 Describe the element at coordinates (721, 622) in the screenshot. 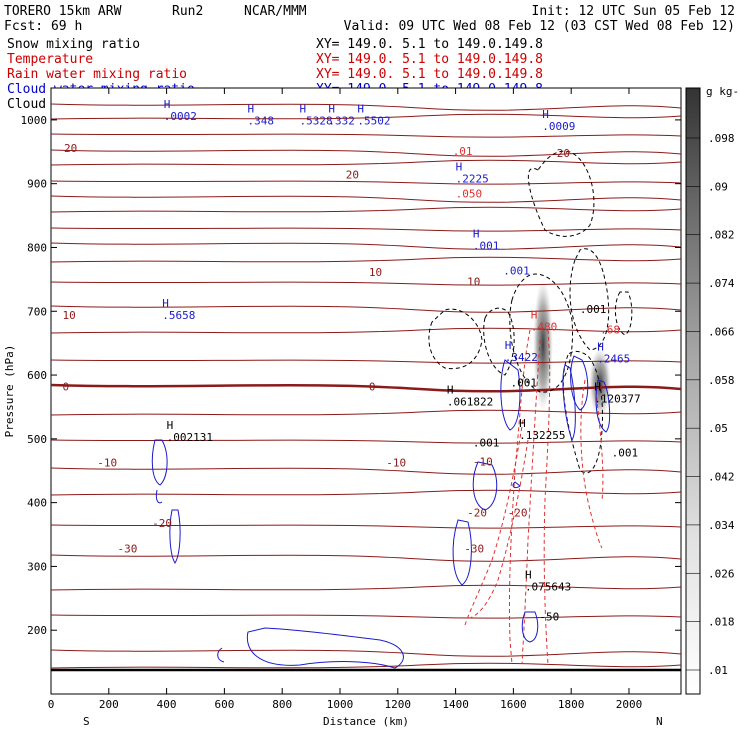

I see `colorbar-tick-label: .018` at that location.